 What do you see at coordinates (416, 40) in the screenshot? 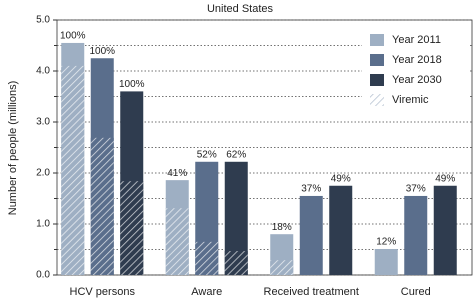
I see `legend-label: Year 2011` at bounding box center [416, 40].